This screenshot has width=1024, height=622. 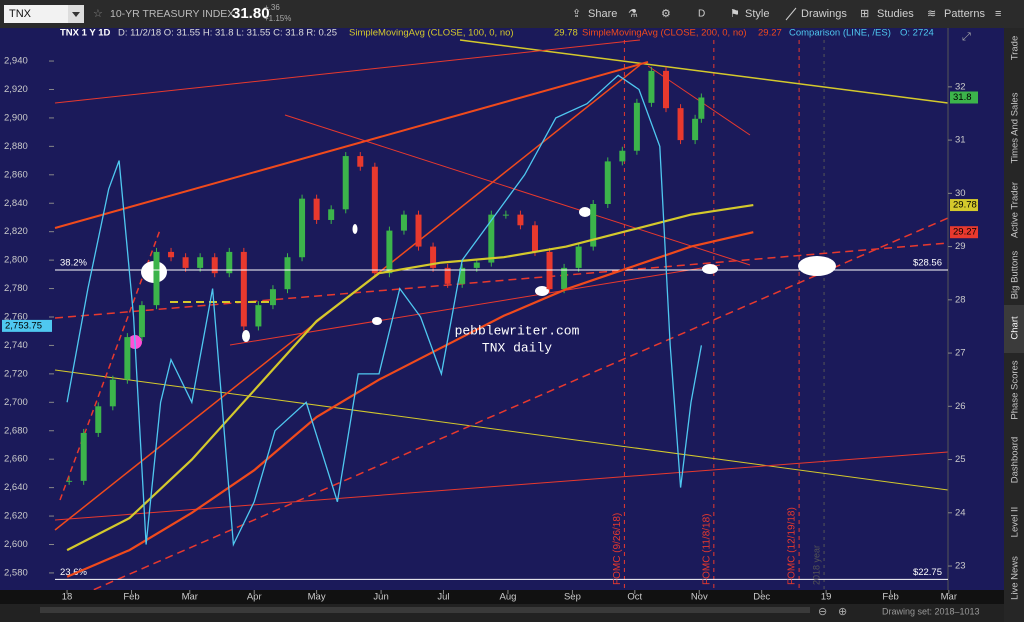 I want to click on y2-tick-label: 30, so click(x=960, y=193).